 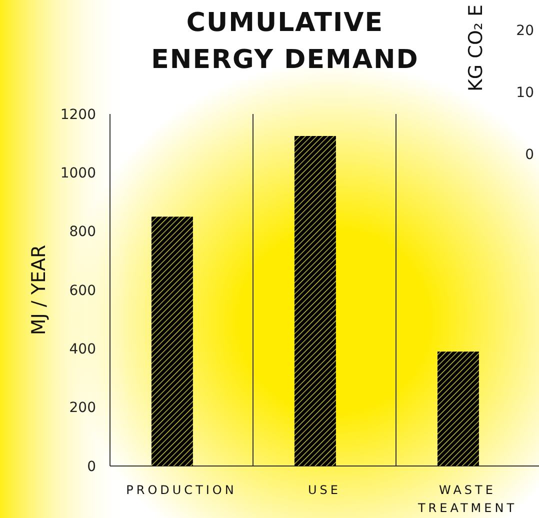 What do you see at coordinates (285, 41) in the screenshot?
I see `chart-title: CUMULATIVE ENERGY DEMAND` at bounding box center [285, 41].